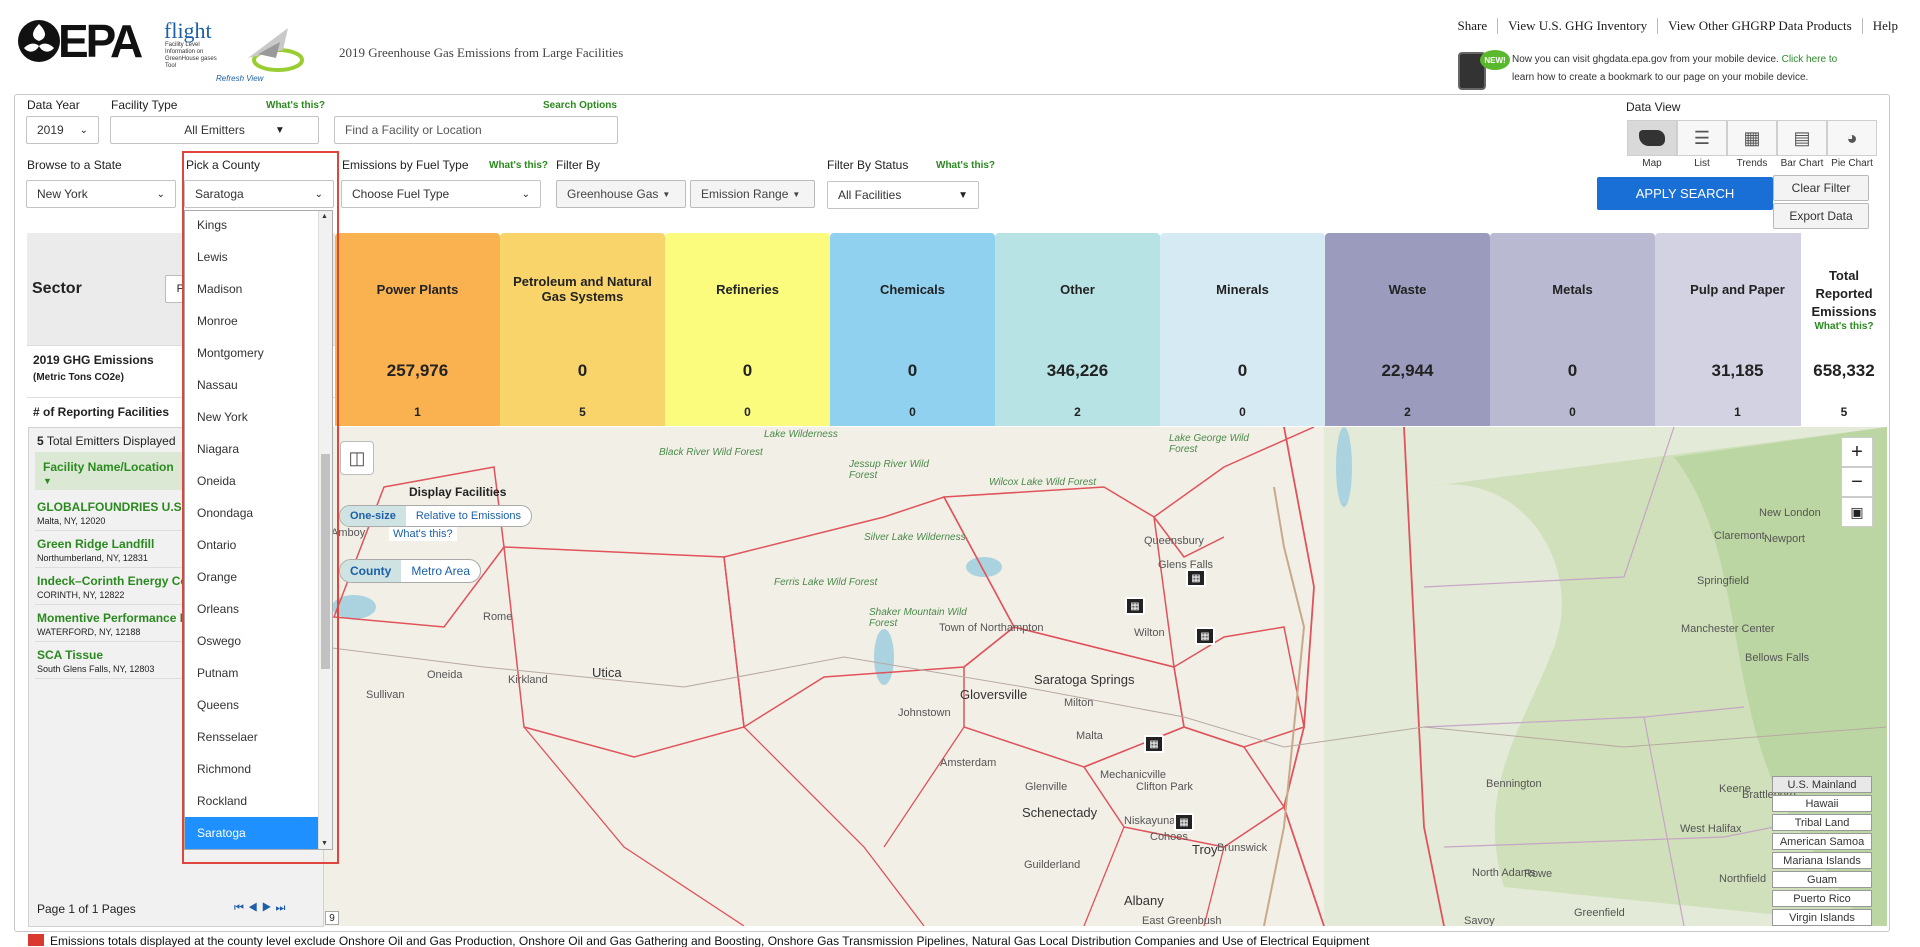  What do you see at coordinates (216, 481) in the screenshot?
I see `county-option: Oneida` at bounding box center [216, 481].